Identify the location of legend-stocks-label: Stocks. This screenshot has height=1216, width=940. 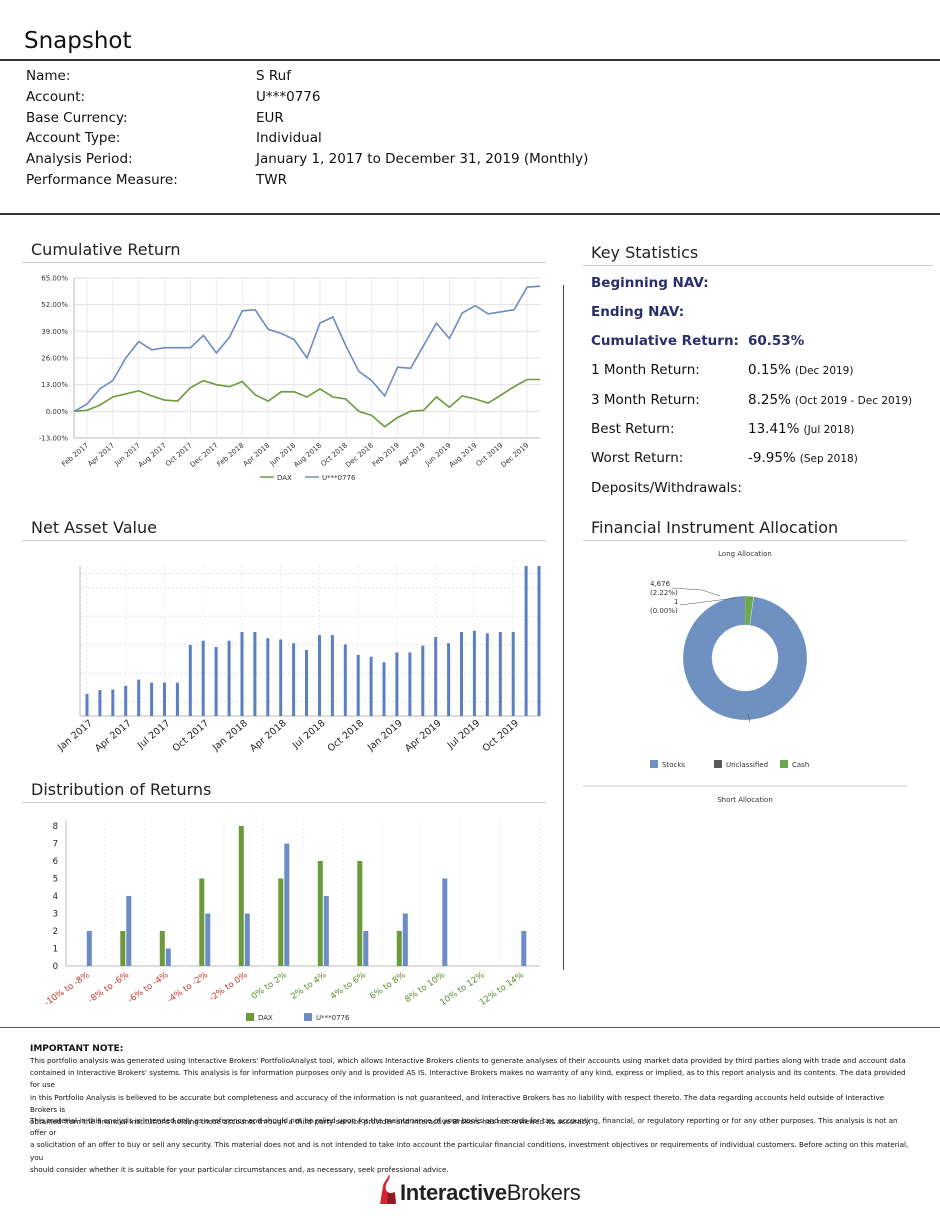
(673, 765).